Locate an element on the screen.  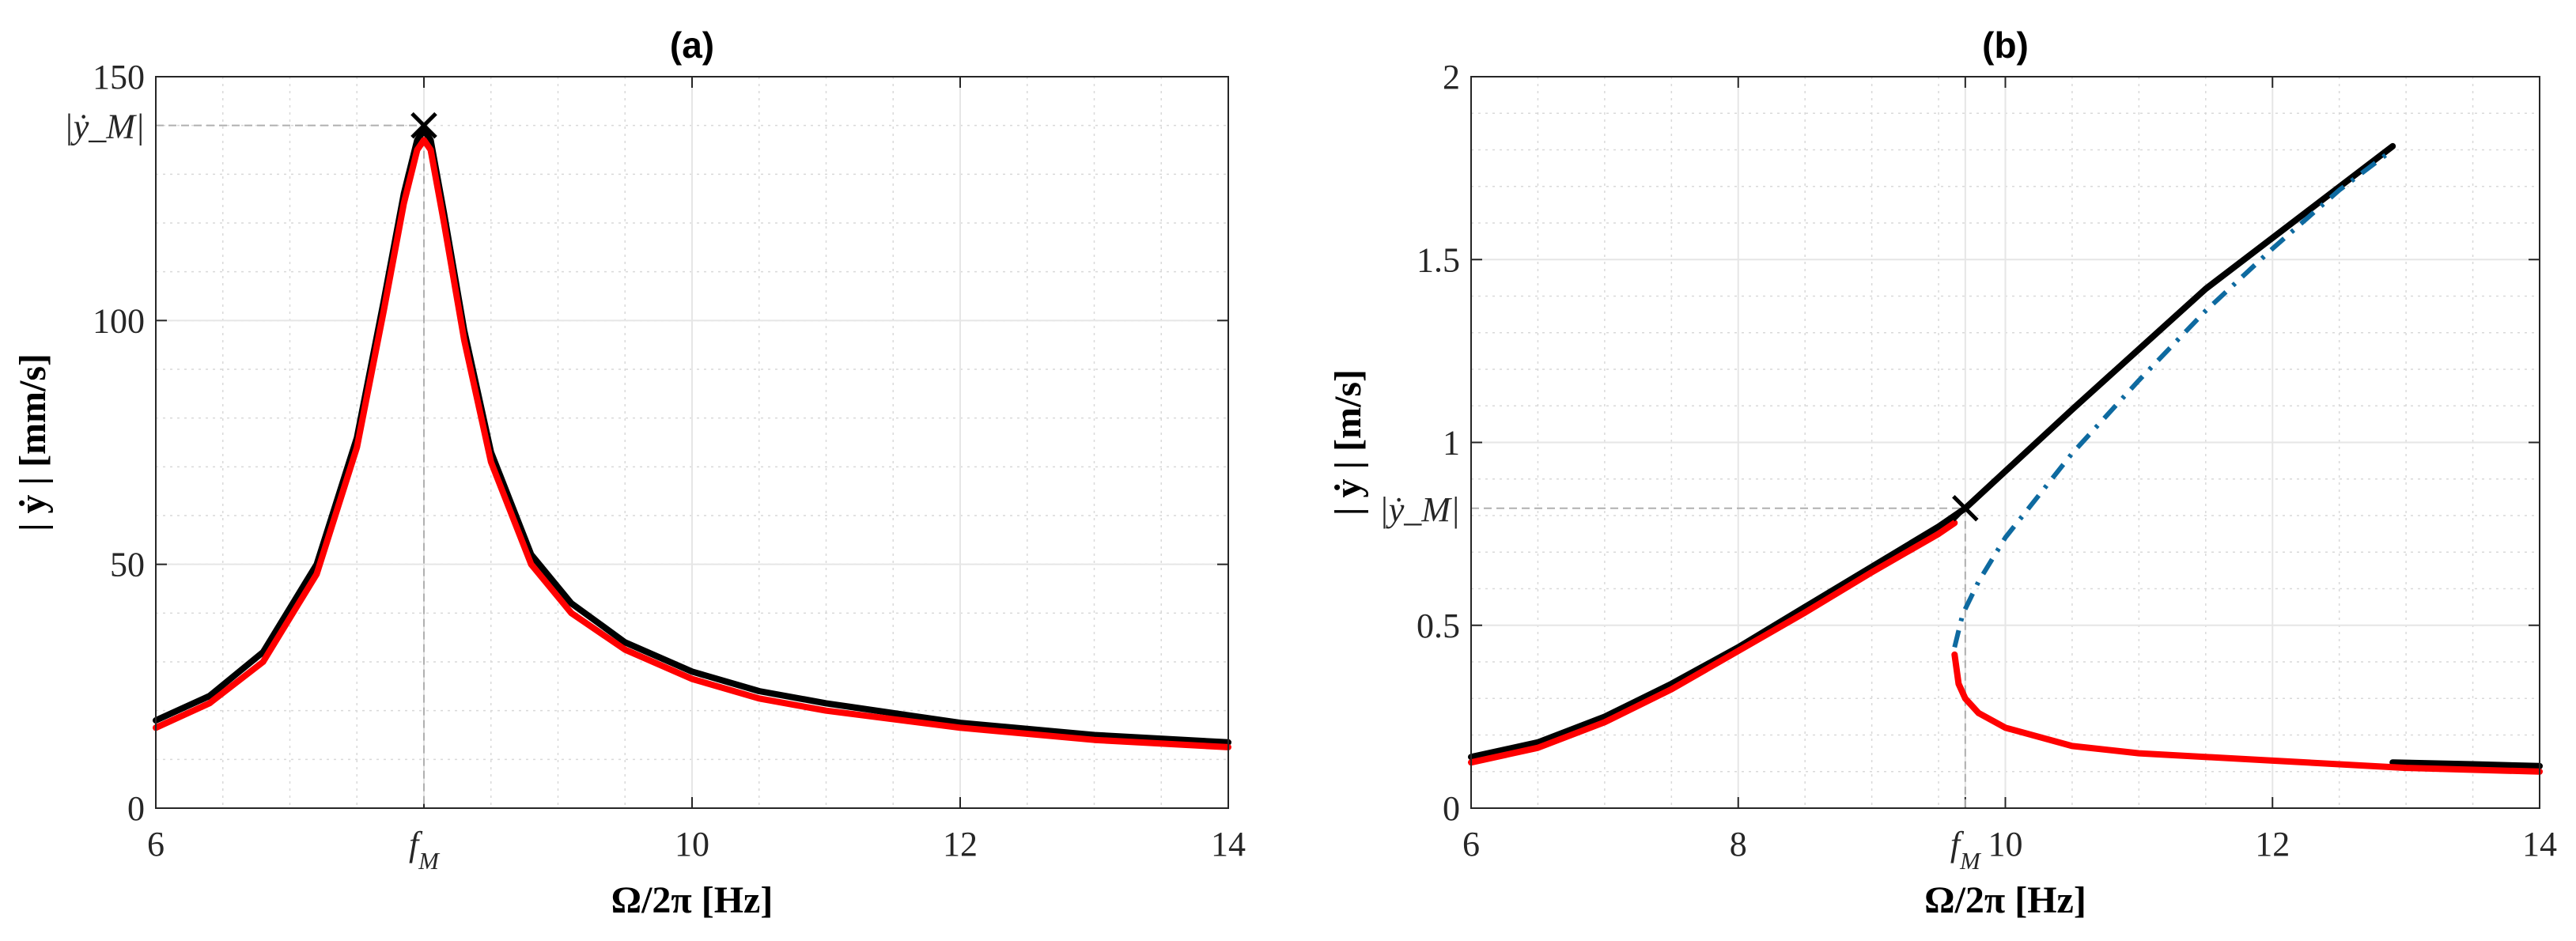
y-tick-label: 0.5 is located at coordinates (1438, 626).